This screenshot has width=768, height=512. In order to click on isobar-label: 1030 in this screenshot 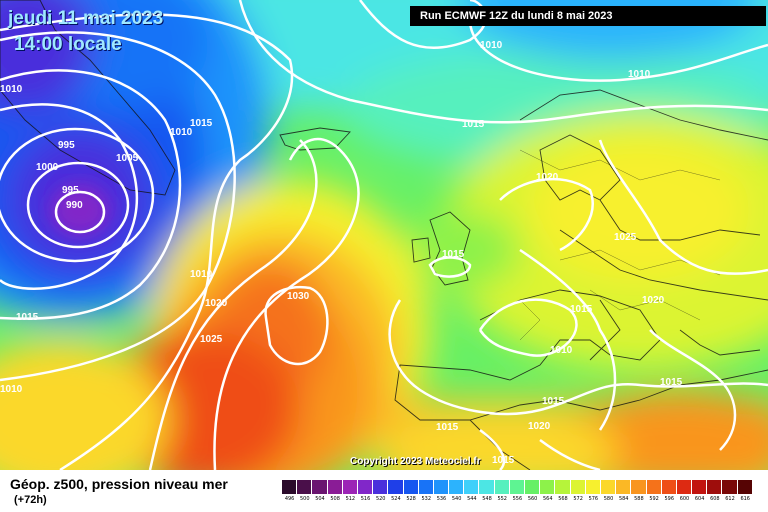, I will do `click(298, 296)`.